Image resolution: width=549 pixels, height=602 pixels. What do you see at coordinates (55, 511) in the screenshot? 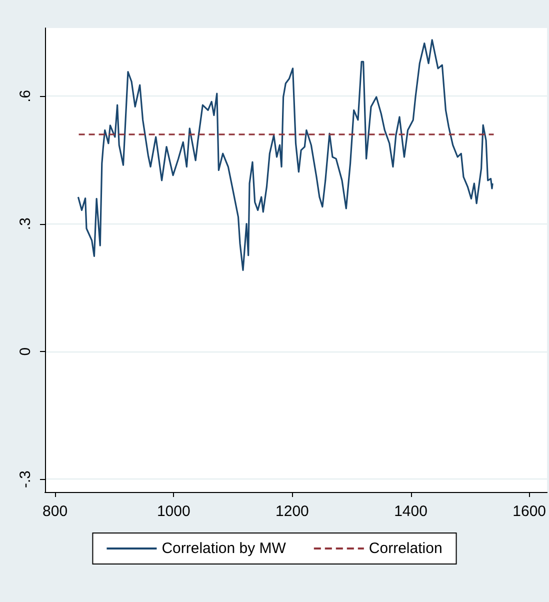
I see `x-tick-label: 800` at bounding box center [55, 511].